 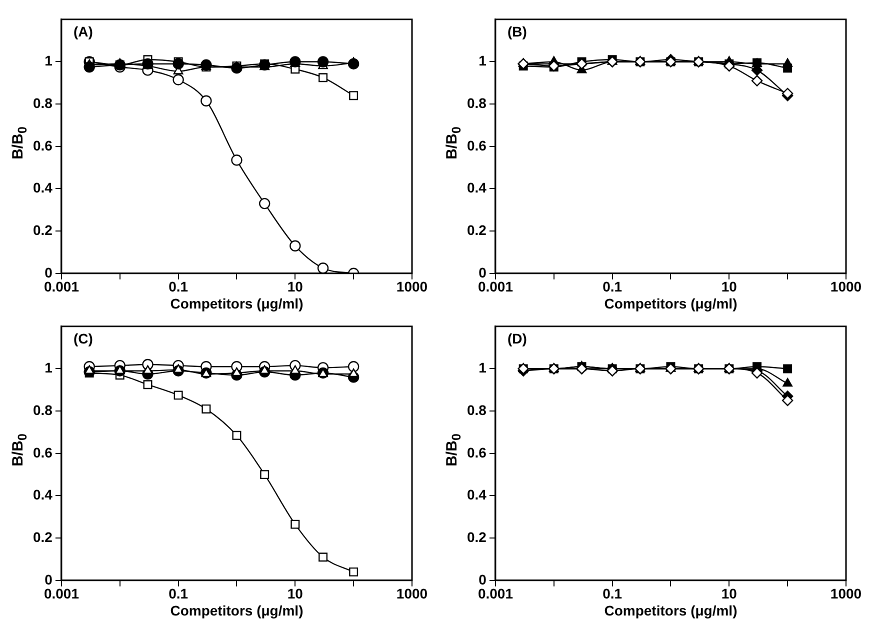 What do you see at coordinates (517, 31) in the screenshot?
I see `annotation: (B)` at bounding box center [517, 31].